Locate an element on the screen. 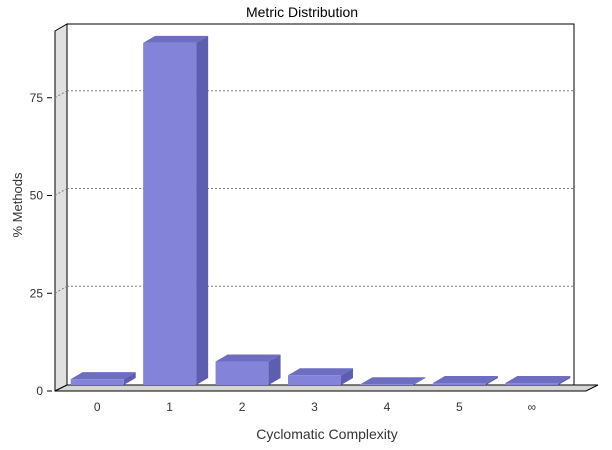 This screenshot has width=612, height=450. x-tick-label: 4 is located at coordinates (387, 407).